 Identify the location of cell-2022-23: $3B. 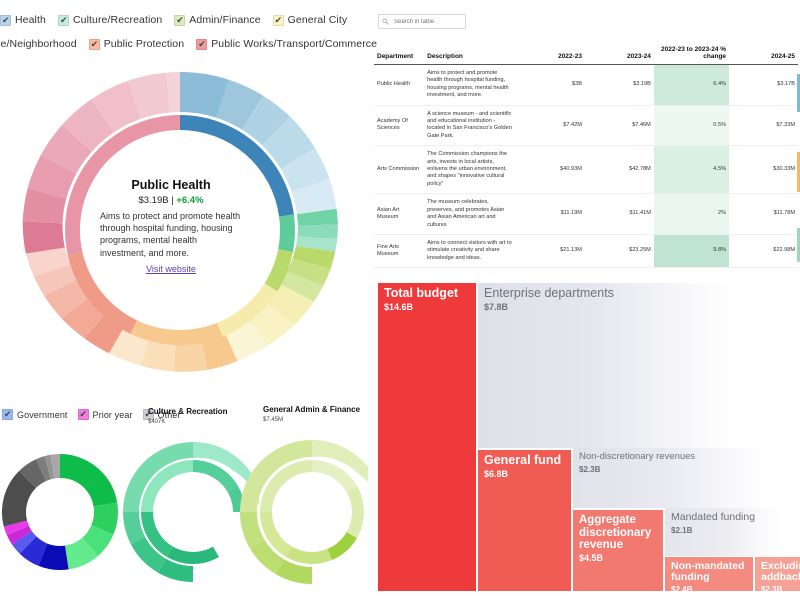
(550, 85).